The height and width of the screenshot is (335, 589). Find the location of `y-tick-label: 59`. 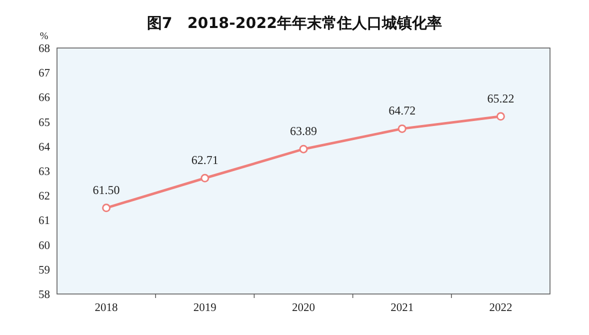

y-tick-label: 59 is located at coordinates (44, 270).